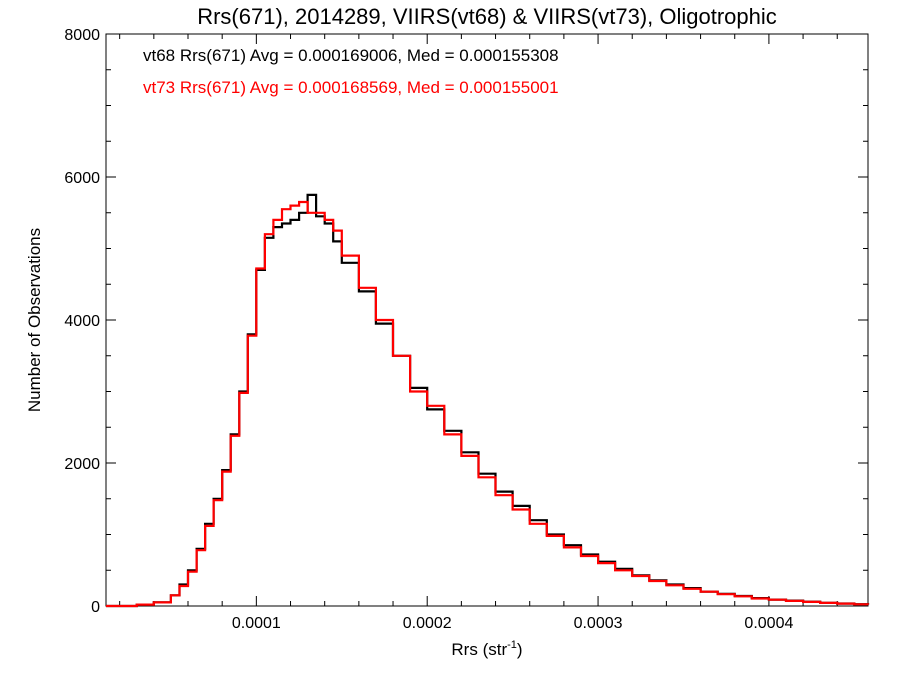 This screenshot has width=900, height=675. What do you see at coordinates (520, 649) in the screenshot?
I see `x-axis-label-close: )` at bounding box center [520, 649].